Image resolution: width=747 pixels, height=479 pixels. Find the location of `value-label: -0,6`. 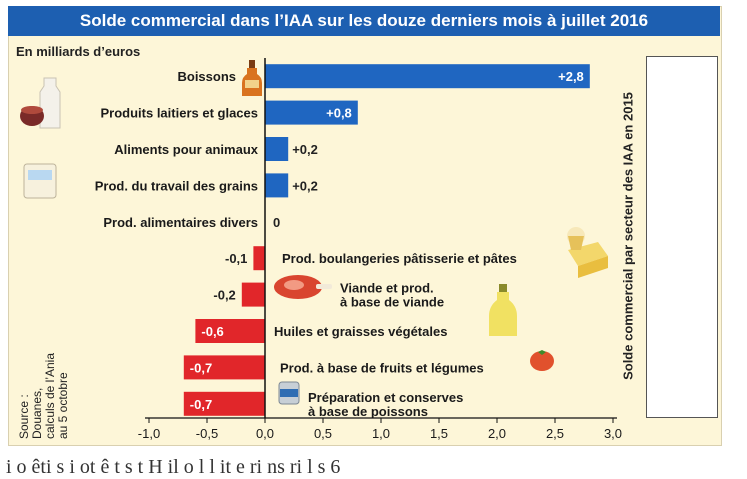

value-label: -0,6 is located at coordinates (212, 331).